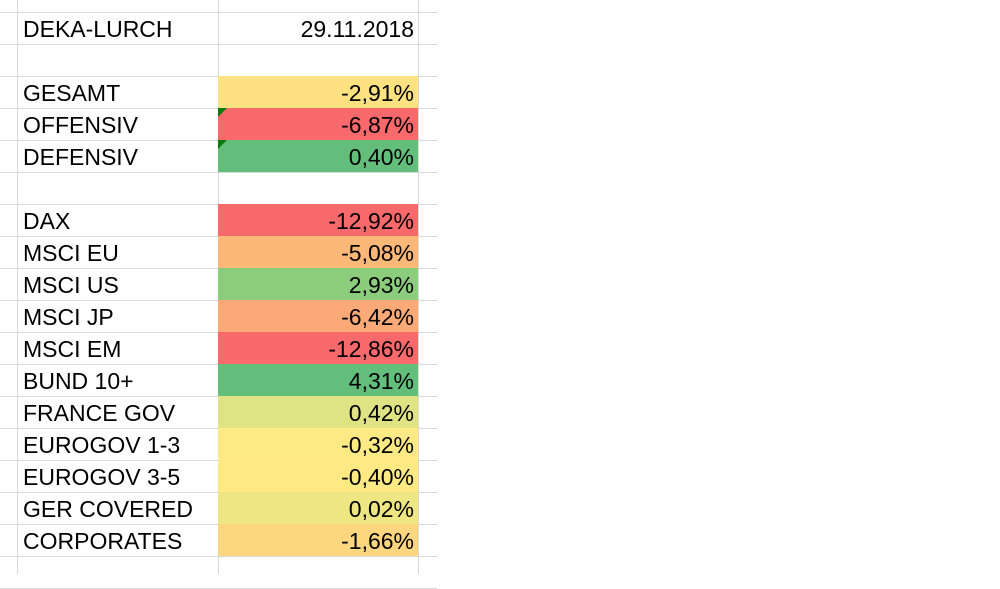  Describe the element at coordinates (72, 93) in the screenshot. I see `label-cell: GESAMT` at that location.